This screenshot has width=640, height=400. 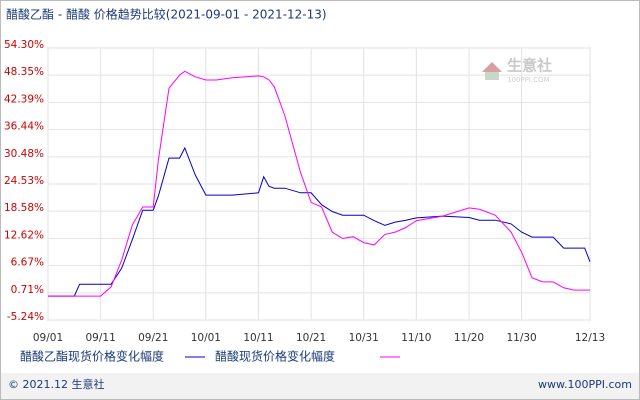 What do you see at coordinates (24, 72) in the screenshot?
I see `y-tick-label: 48.35%` at bounding box center [24, 72].